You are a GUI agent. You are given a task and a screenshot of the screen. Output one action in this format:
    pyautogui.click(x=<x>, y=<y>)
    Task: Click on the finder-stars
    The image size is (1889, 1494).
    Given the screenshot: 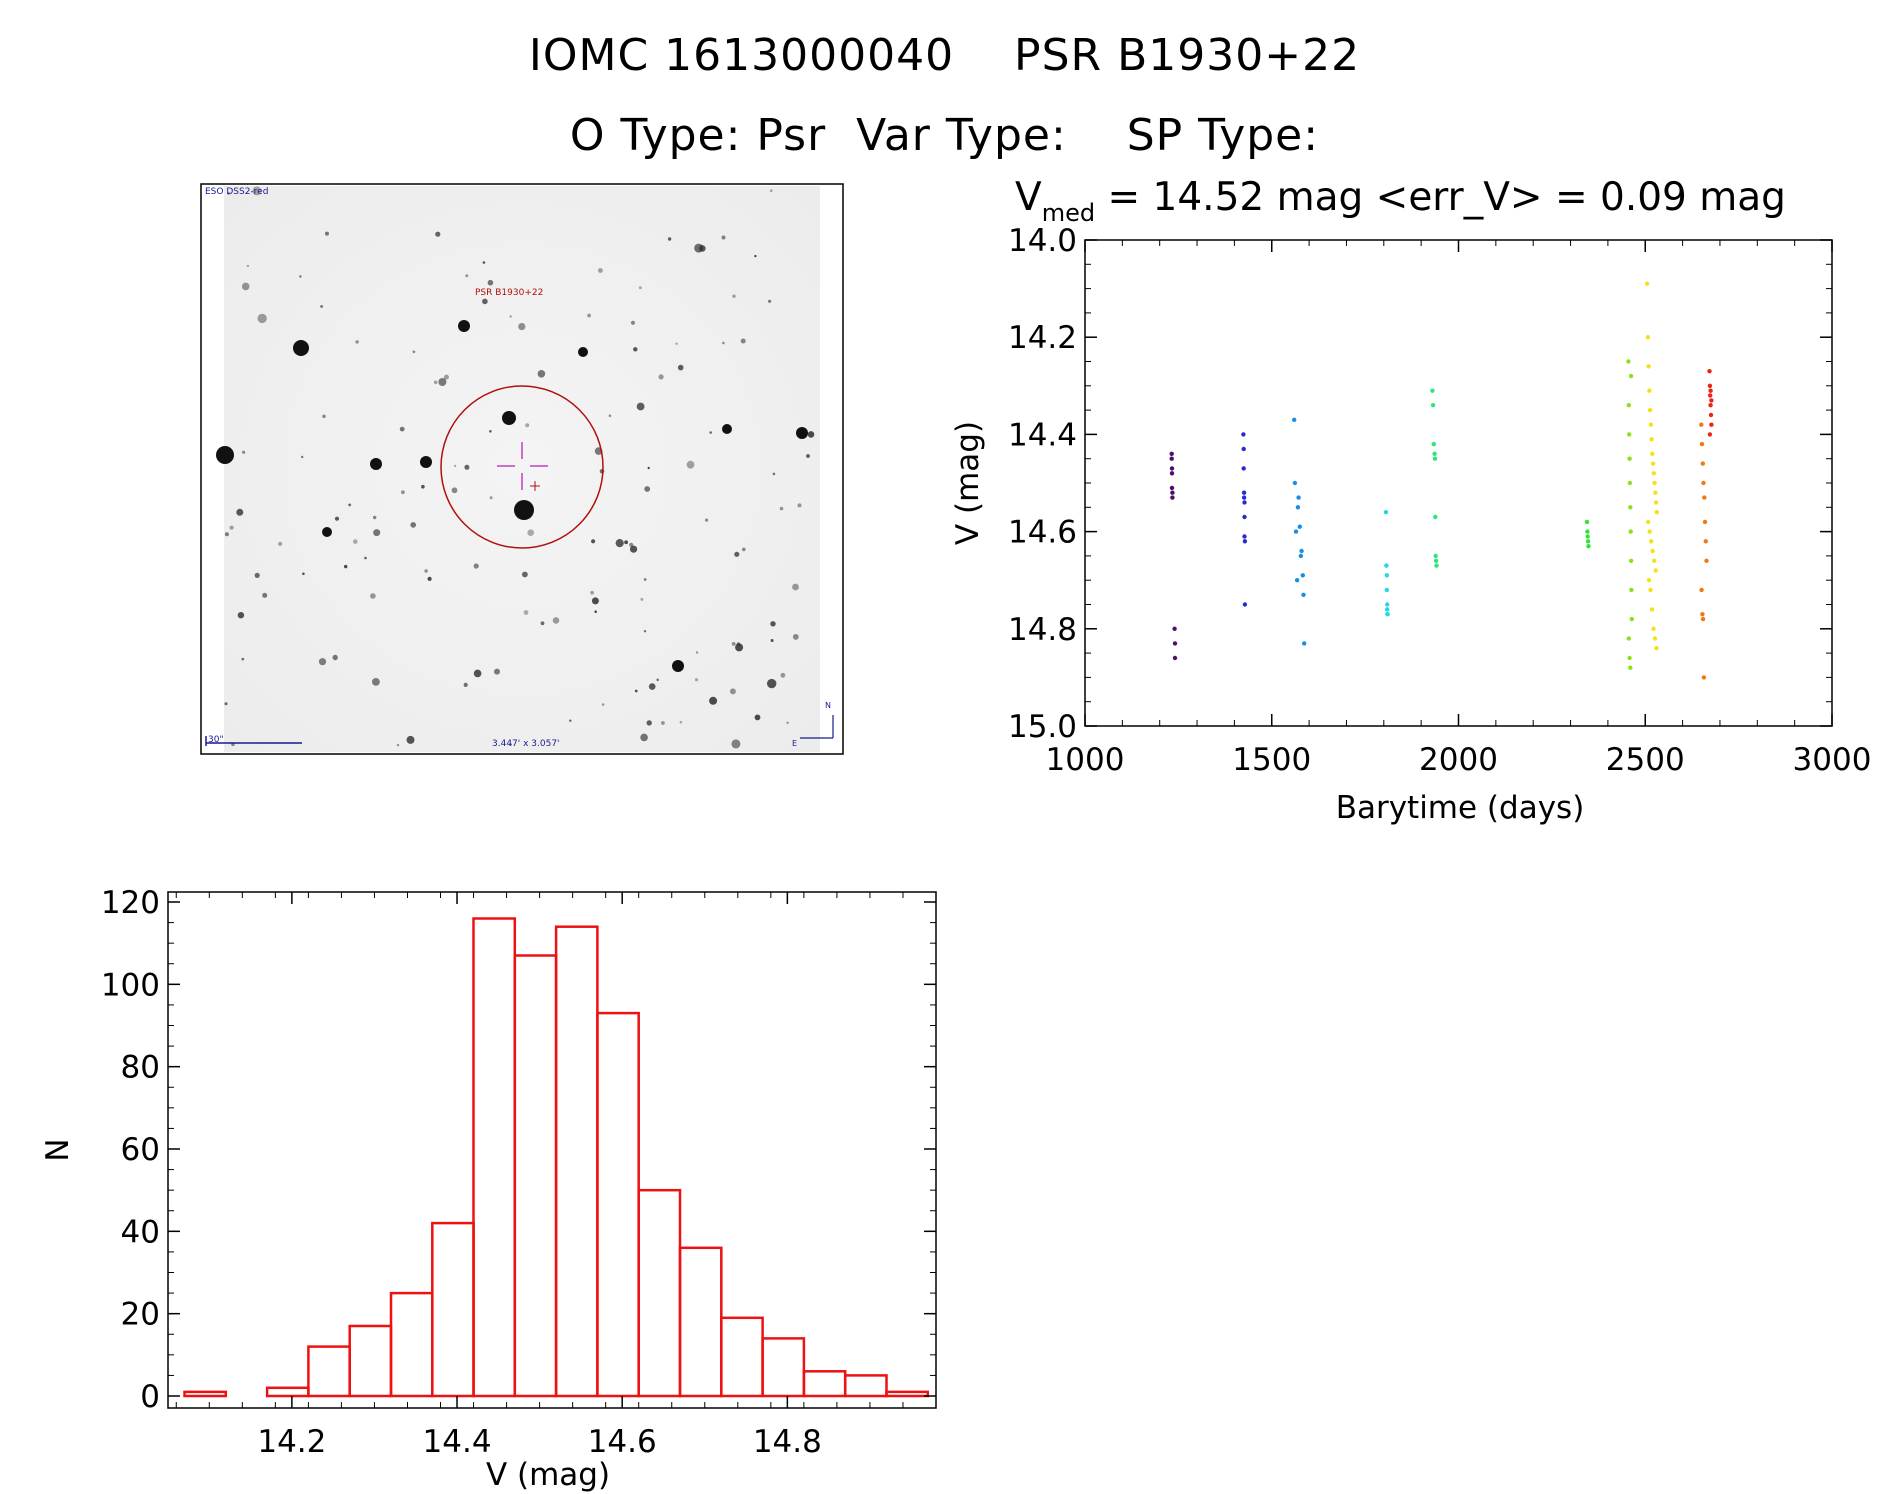 What is the action you would take?
    pyautogui.click(x=515, y=467)
    